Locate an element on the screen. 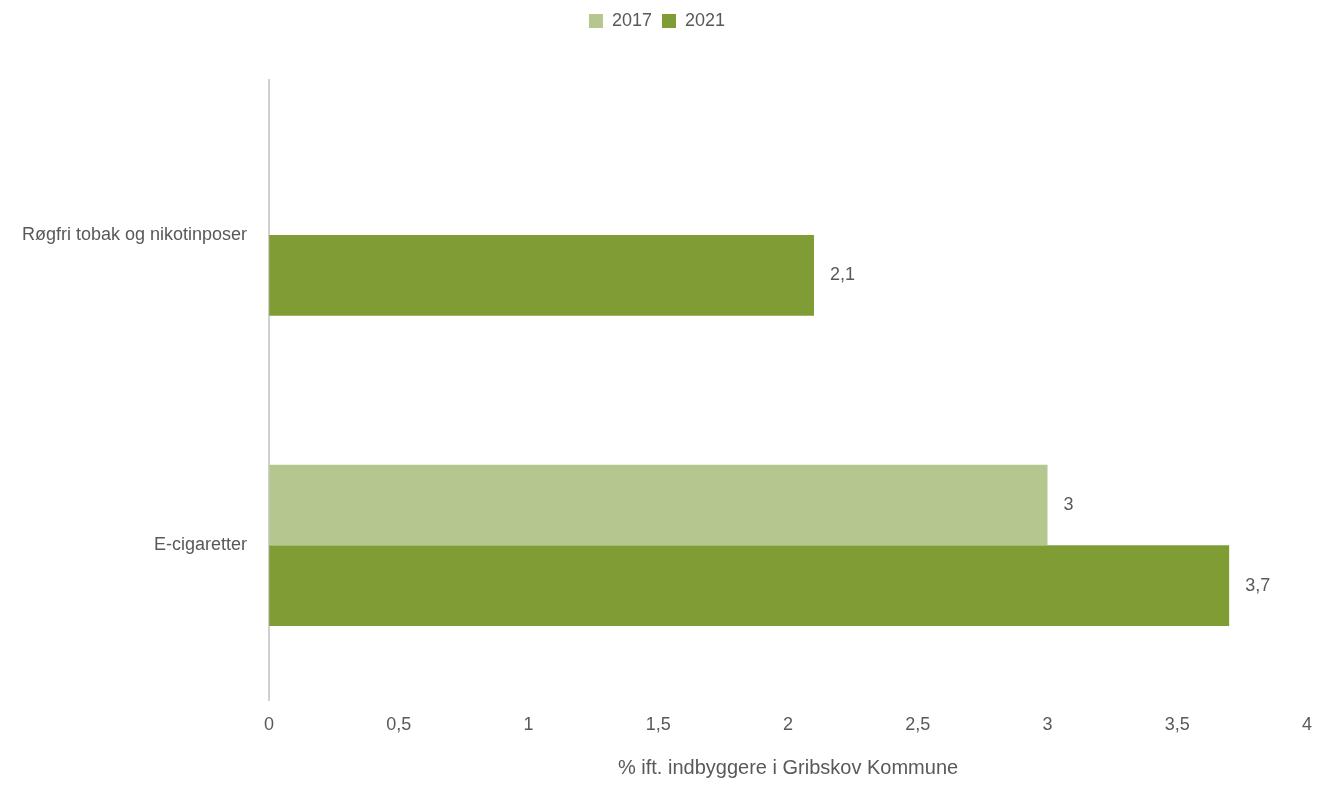 Image resolution: width=1326 pixels, height=786 pixels. x-tick-label: 0,5 is located at coordinates (399, 724).